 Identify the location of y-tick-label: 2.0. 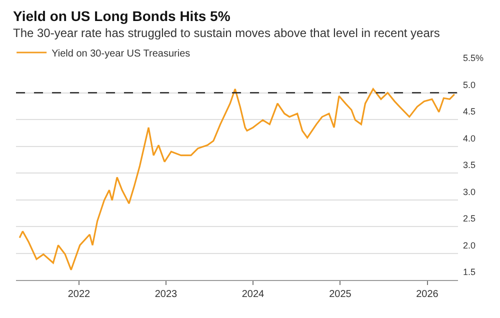
(469, 245).